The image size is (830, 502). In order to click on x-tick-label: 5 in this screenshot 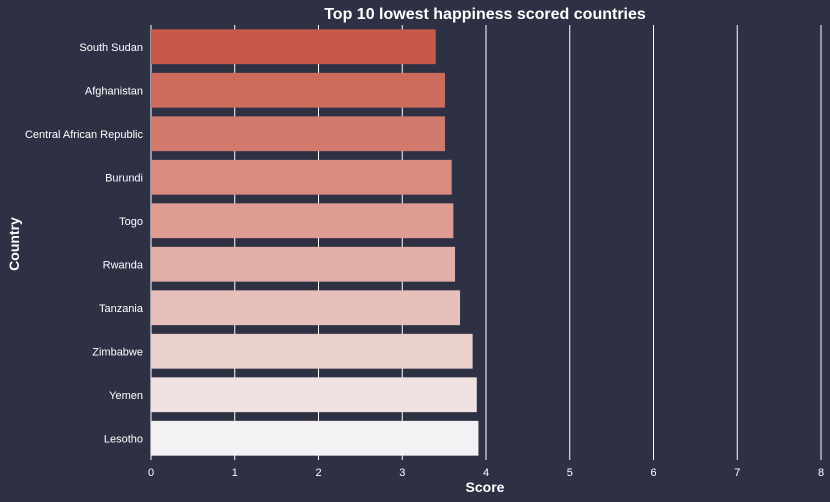, I will do `click(570, 473)`.